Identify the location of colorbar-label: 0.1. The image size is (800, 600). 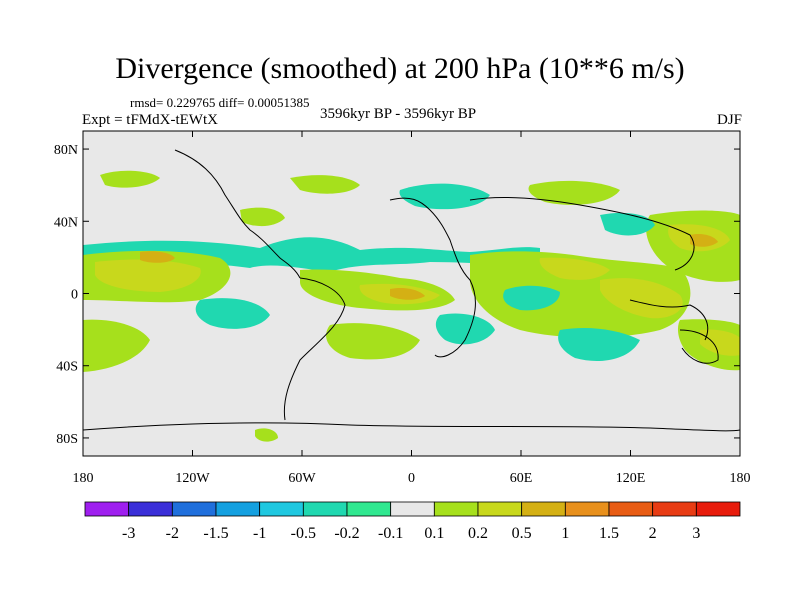
(434, 533).